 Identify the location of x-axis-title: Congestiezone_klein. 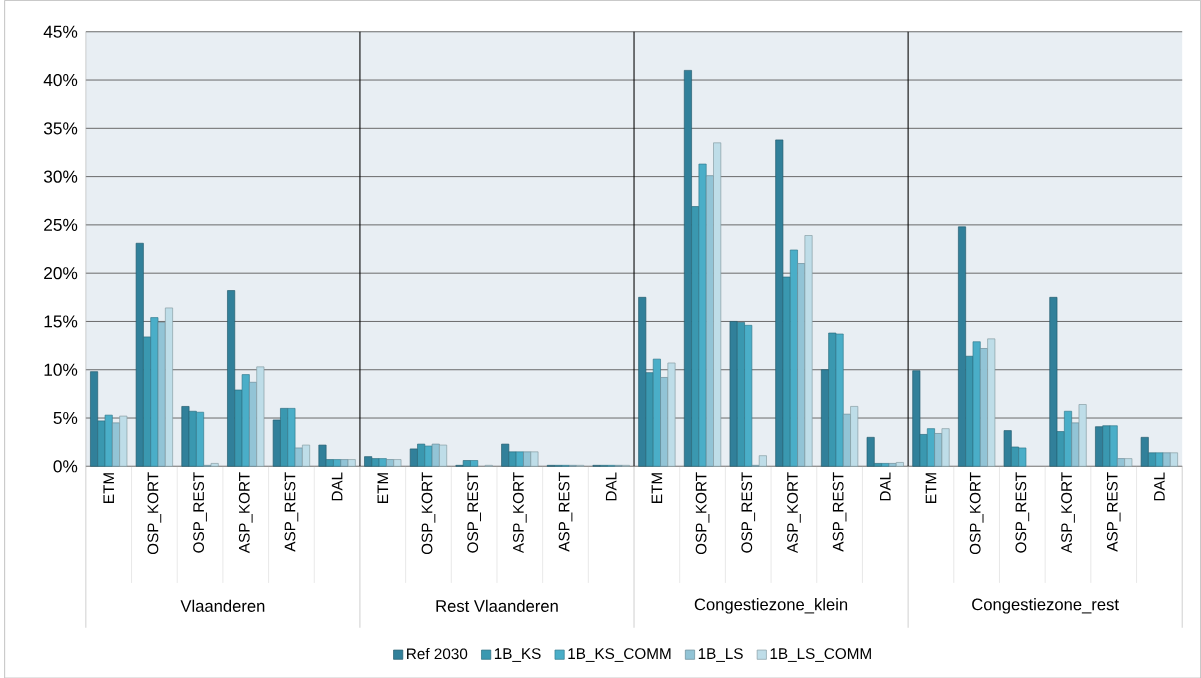
(771, 605).